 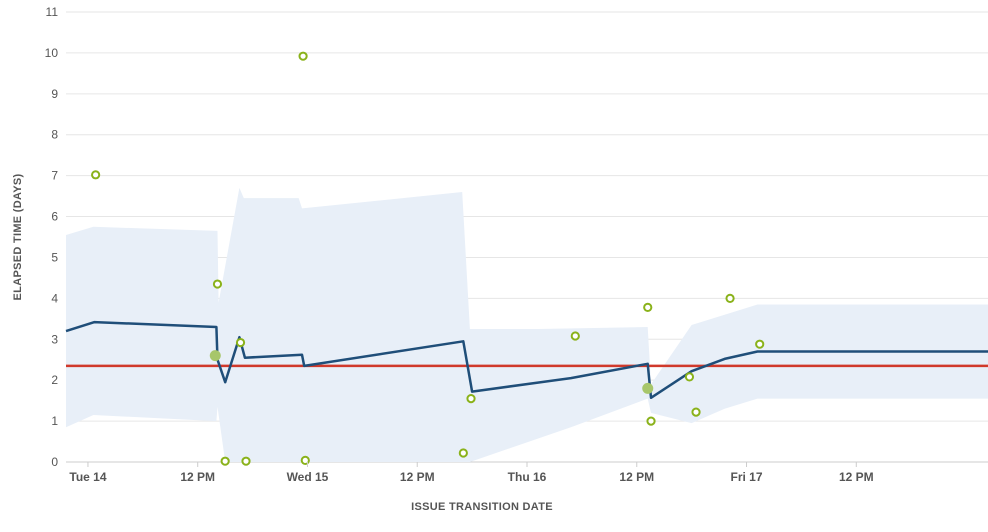 What do you see at coordinates (54, 94) in the screenshot?
I see `y-tick-label: 9` at bounding box center [54, 94].